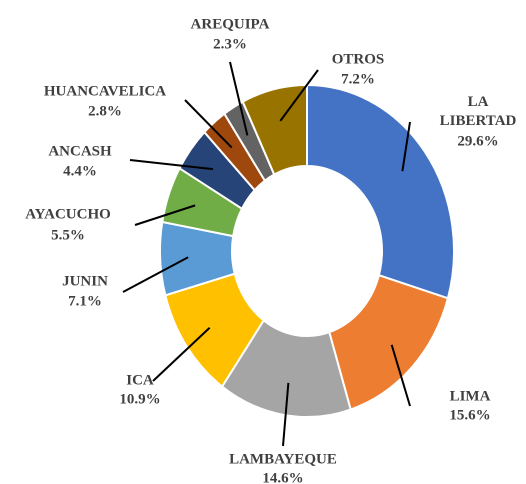 The width and height of the screenshot is (526, 484). What do you see at coordinates (477, 141) in the screenshot?
I see `value-label: 29.6%` at bounding box center [477, 141].